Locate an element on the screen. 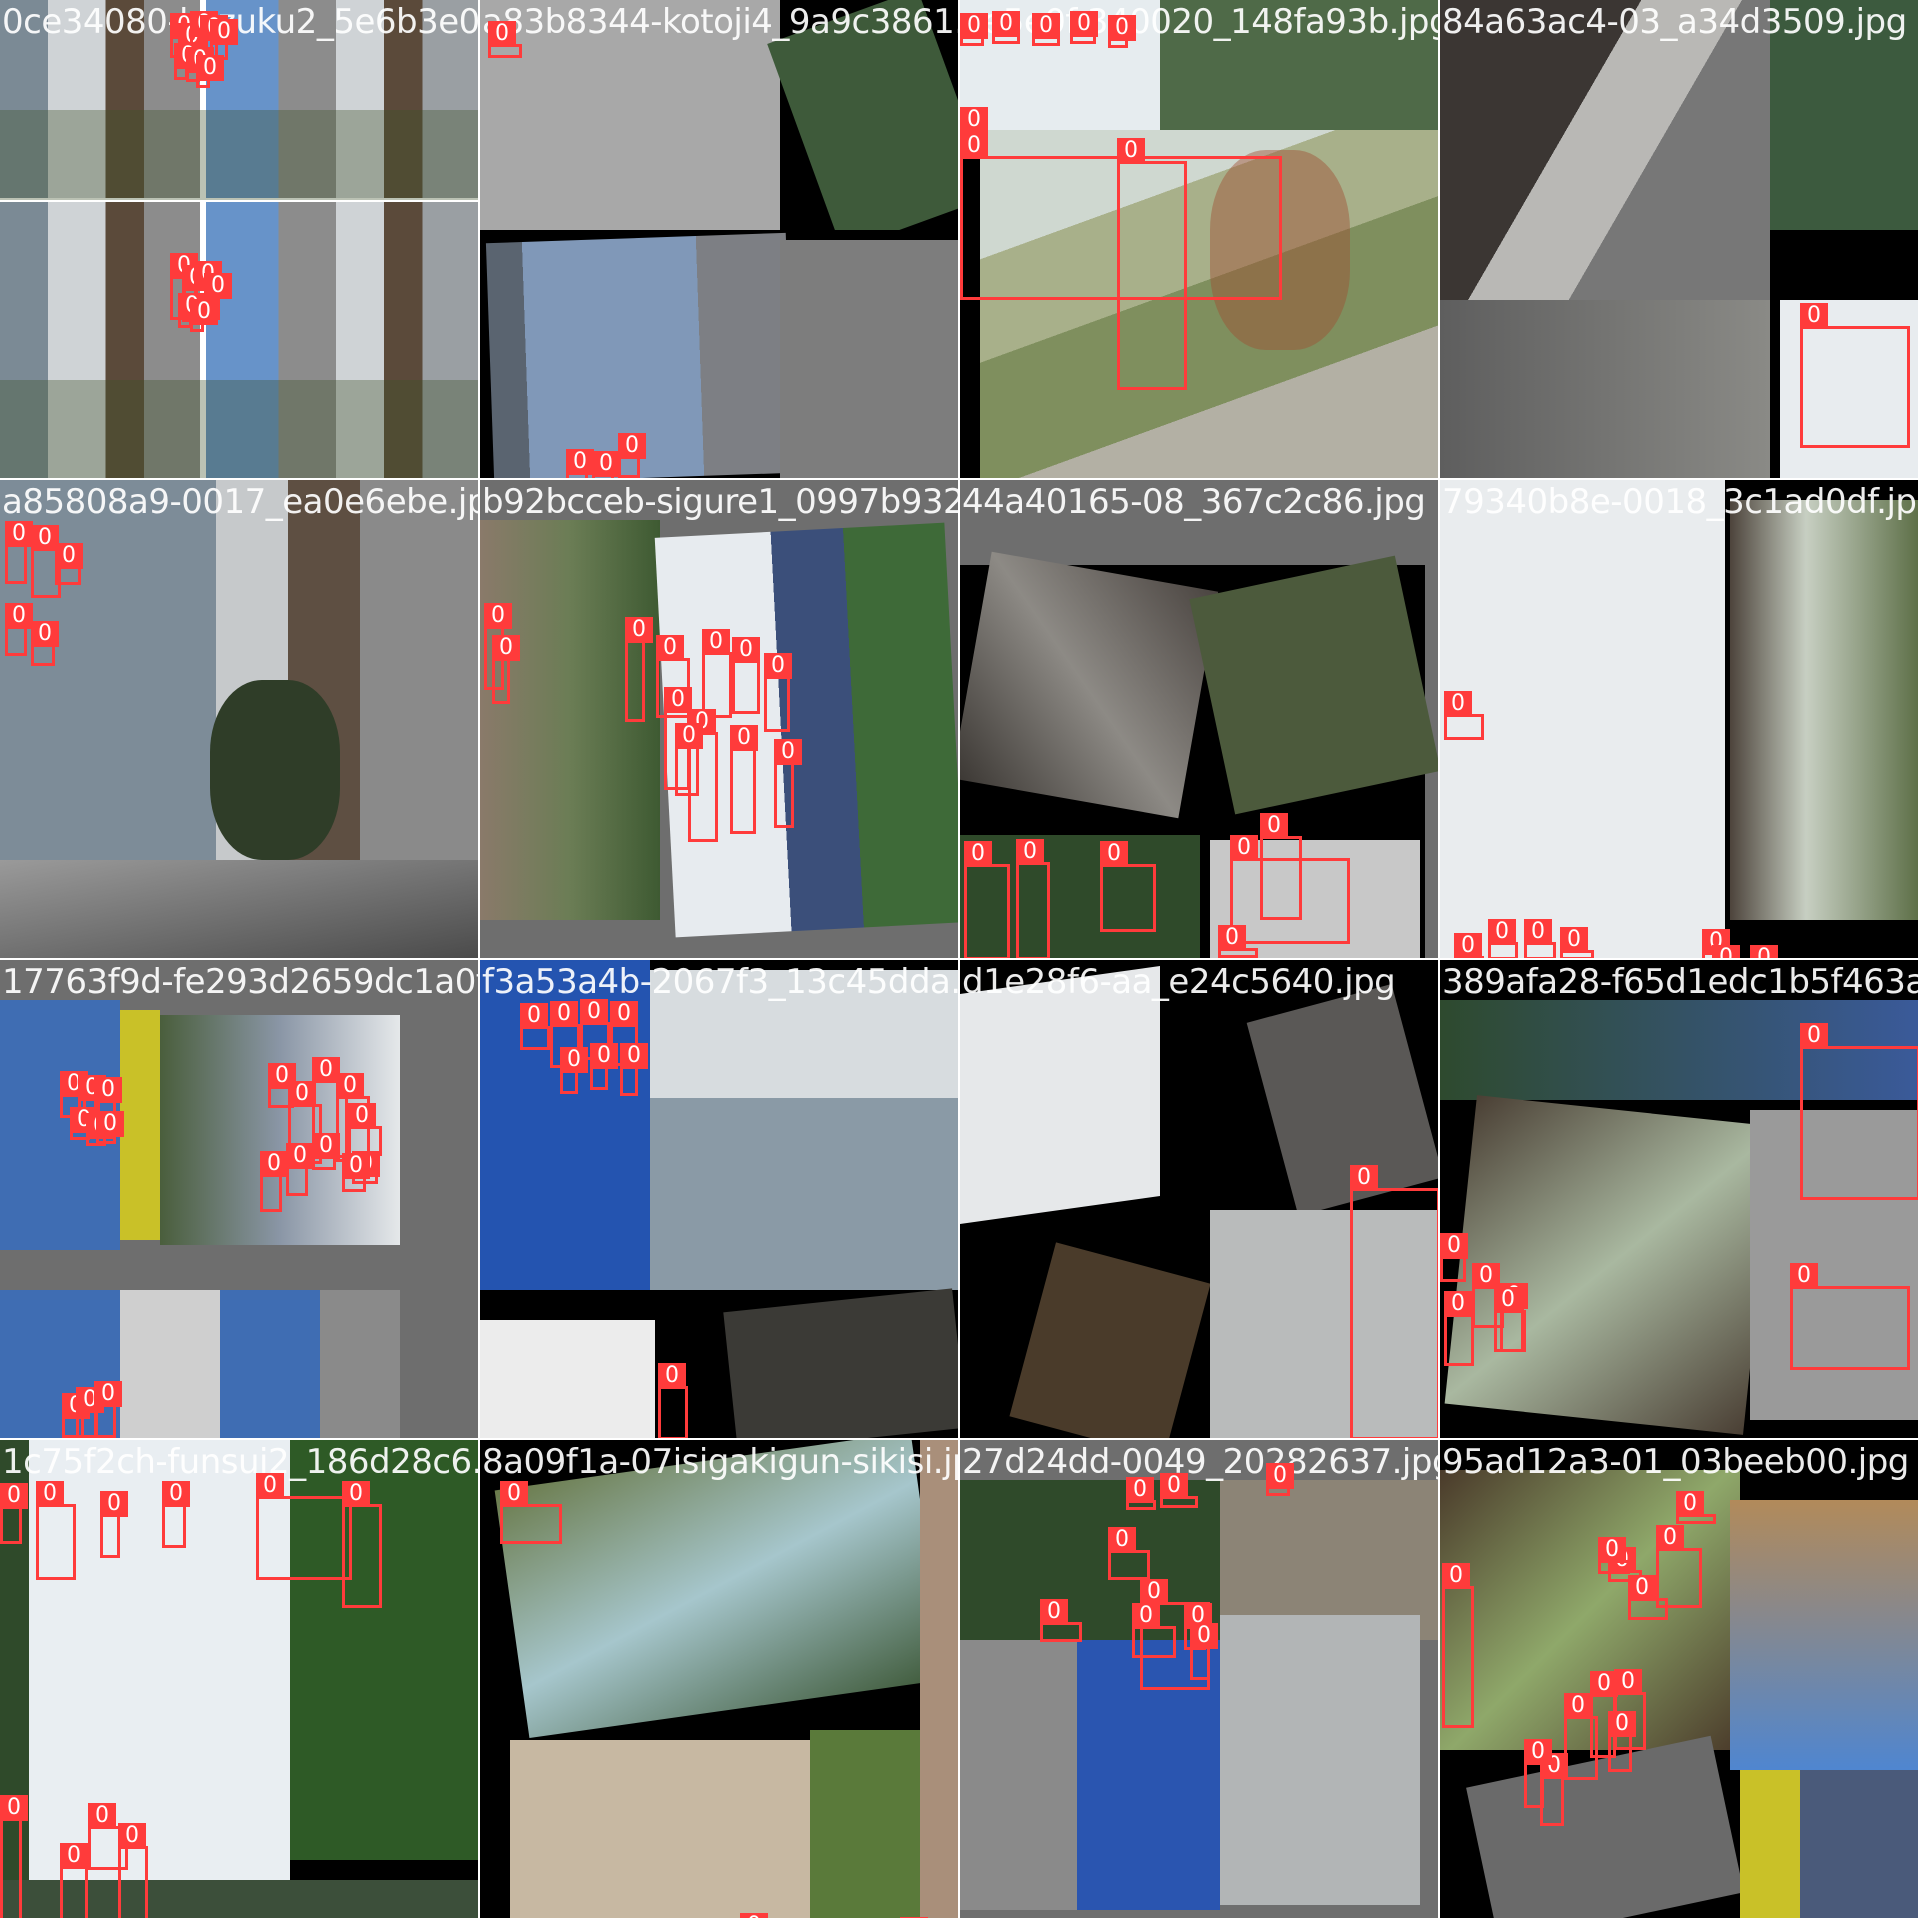 Image resolution: width=1920 pixels, height=1920 pixels. tile-filename: 17763f9d-fe293d2659dc1a0f.jpg is located at coordinates (241, 982).